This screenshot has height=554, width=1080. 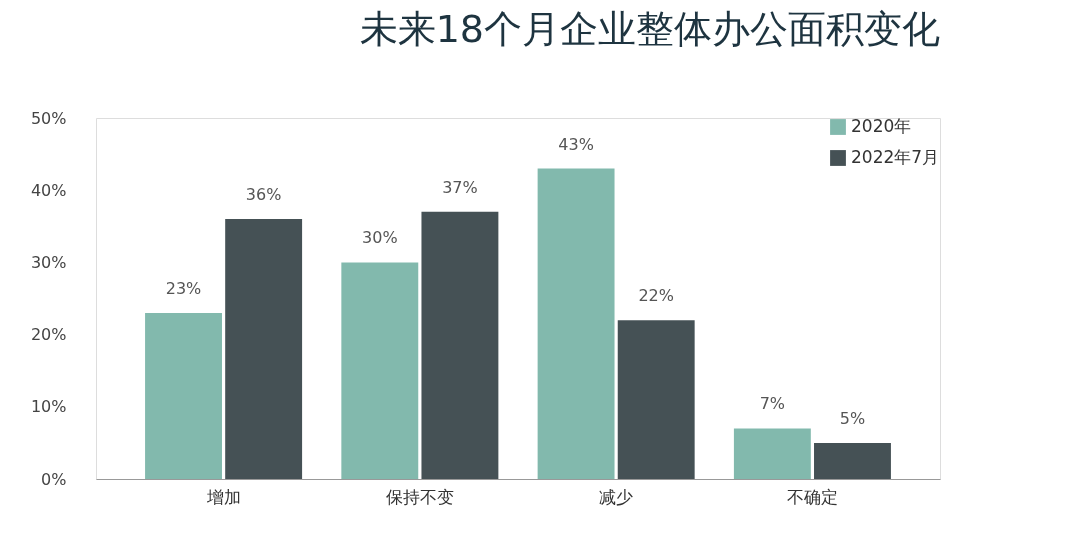 What do you see at coordinates (881, 126) in the screenshot?
I see `legend-label: 2020年` at bounding box center [881, 126].